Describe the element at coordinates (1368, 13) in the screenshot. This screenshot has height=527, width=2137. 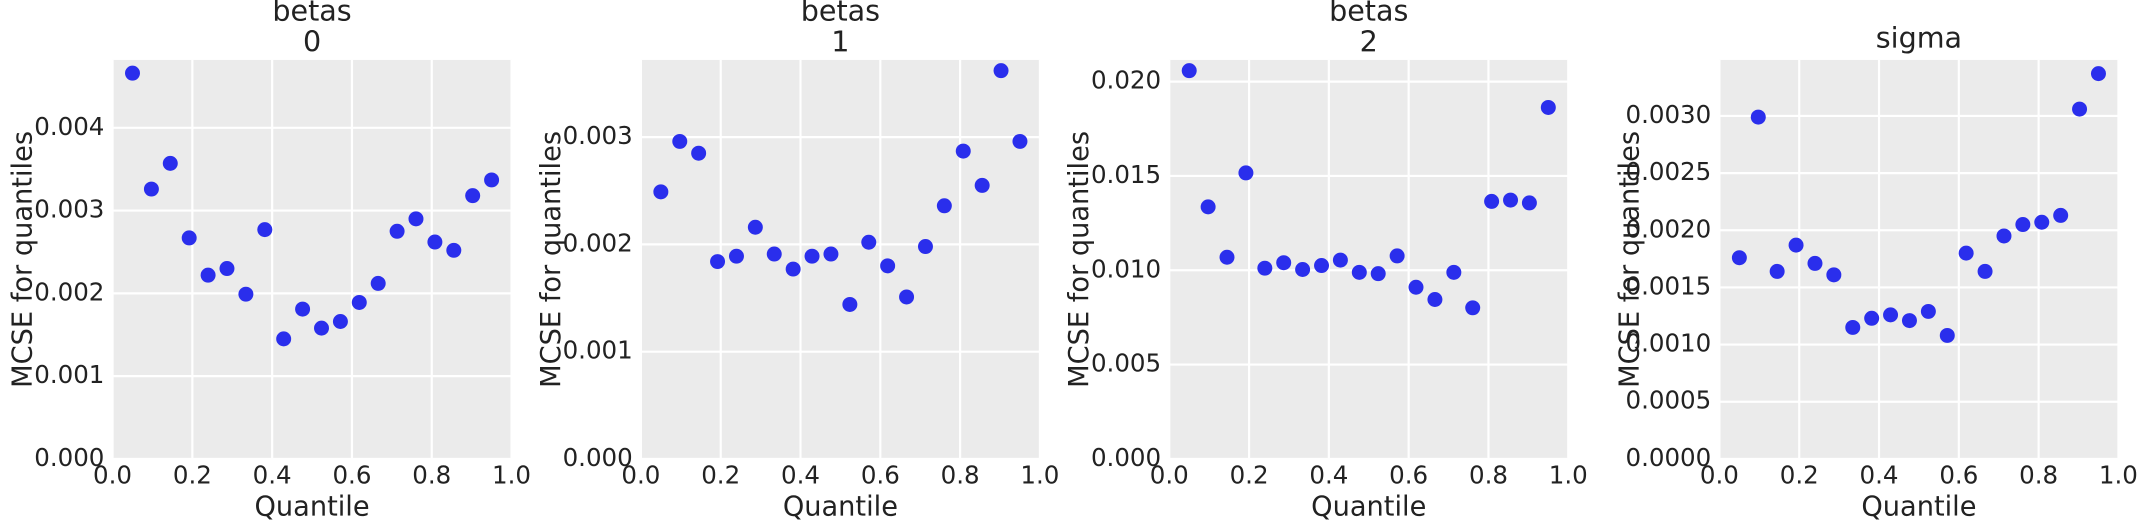
I see `subplot-title: betas` at that location.